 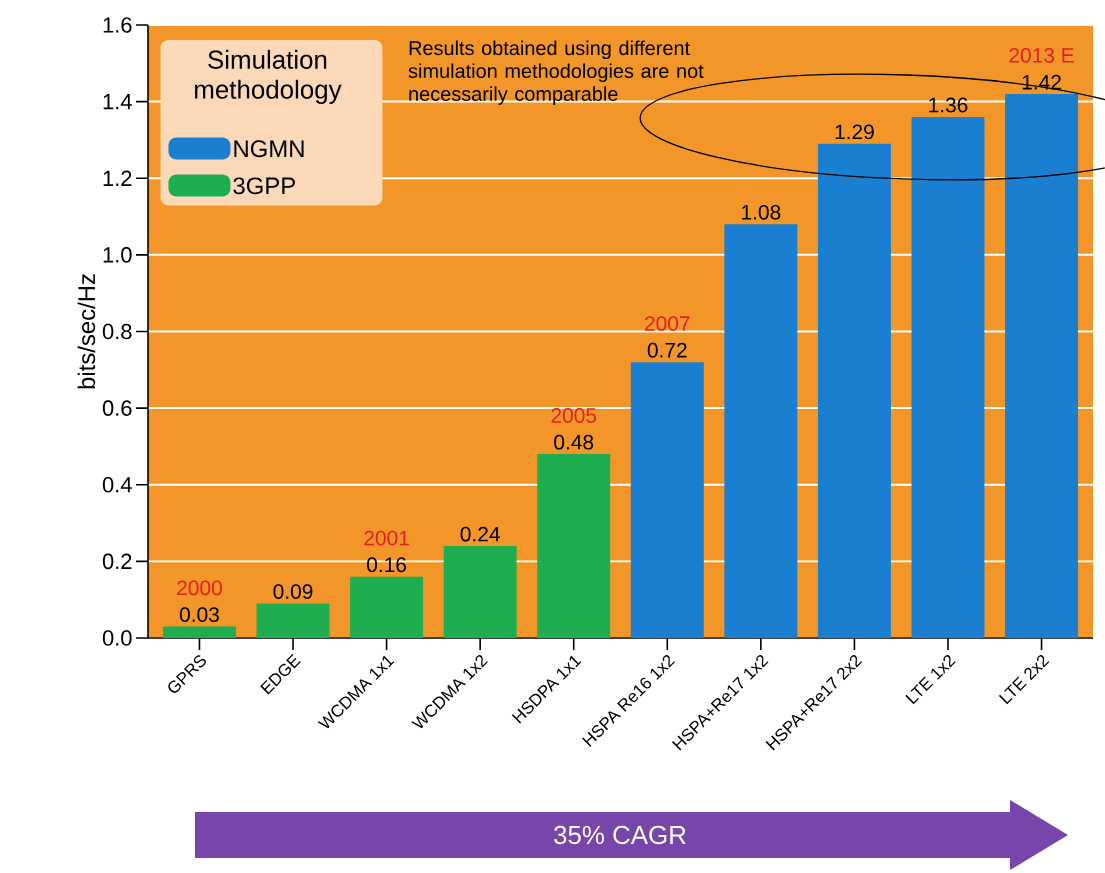 What do you see at coordinates (199, 614) in the screenshot?
I see `data-label: 0.03` at bounding box center [199, 614].